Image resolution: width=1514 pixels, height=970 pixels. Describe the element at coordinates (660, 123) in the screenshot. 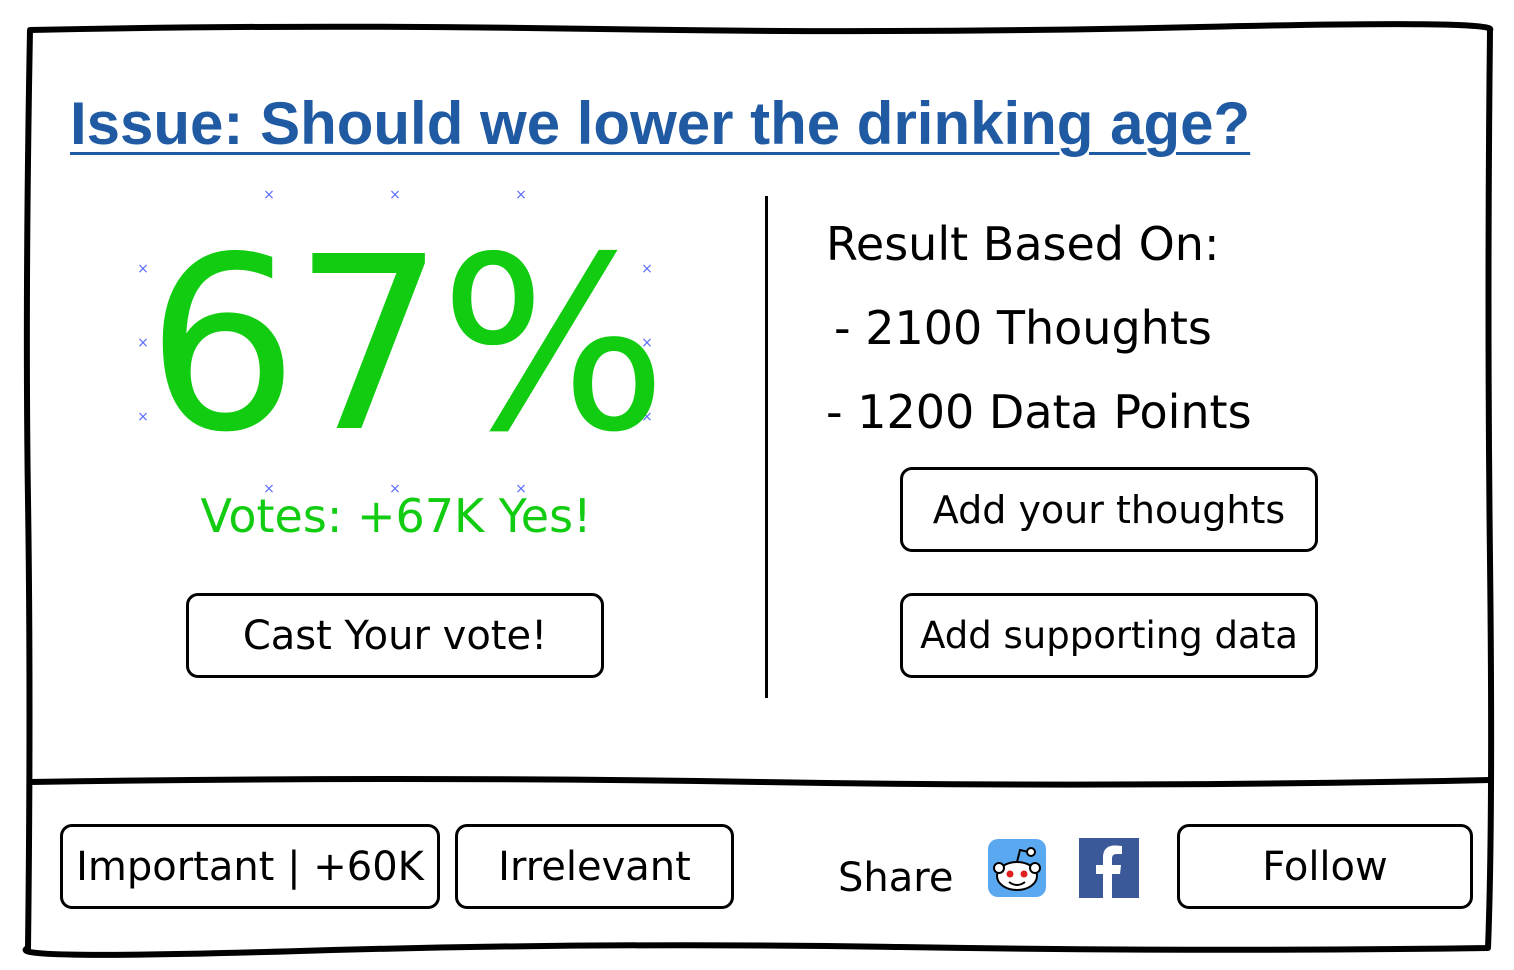

I see `issue-title-link: Issue: Should we lower the drinking age?` at that location.